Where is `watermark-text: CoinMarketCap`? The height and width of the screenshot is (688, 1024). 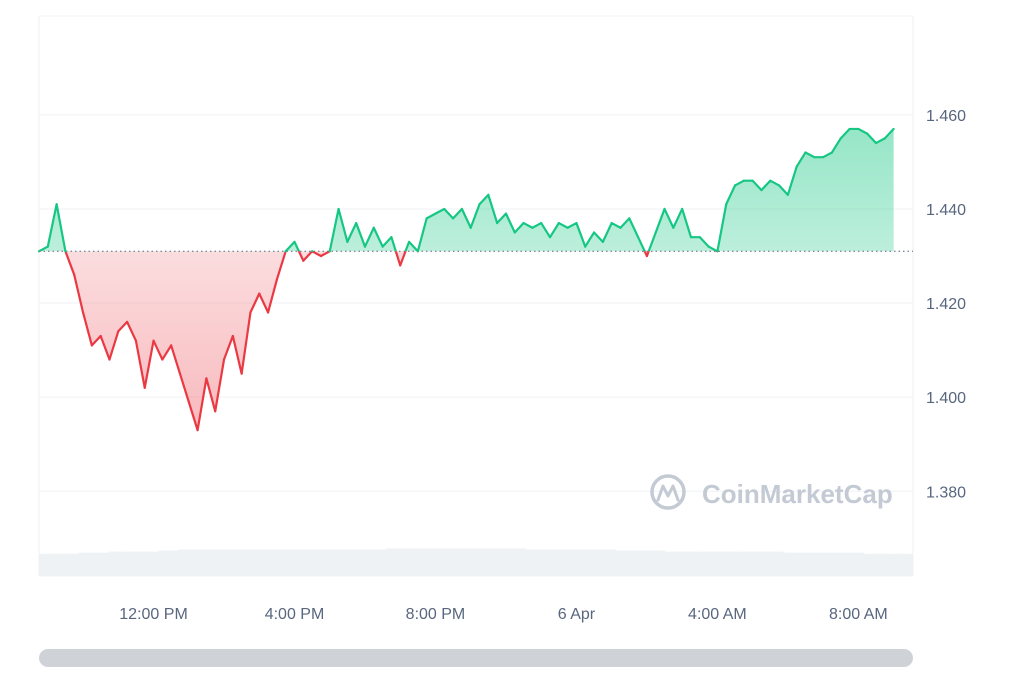 watermark-text: CoinMarketCap is located at coordinates (797, 494).